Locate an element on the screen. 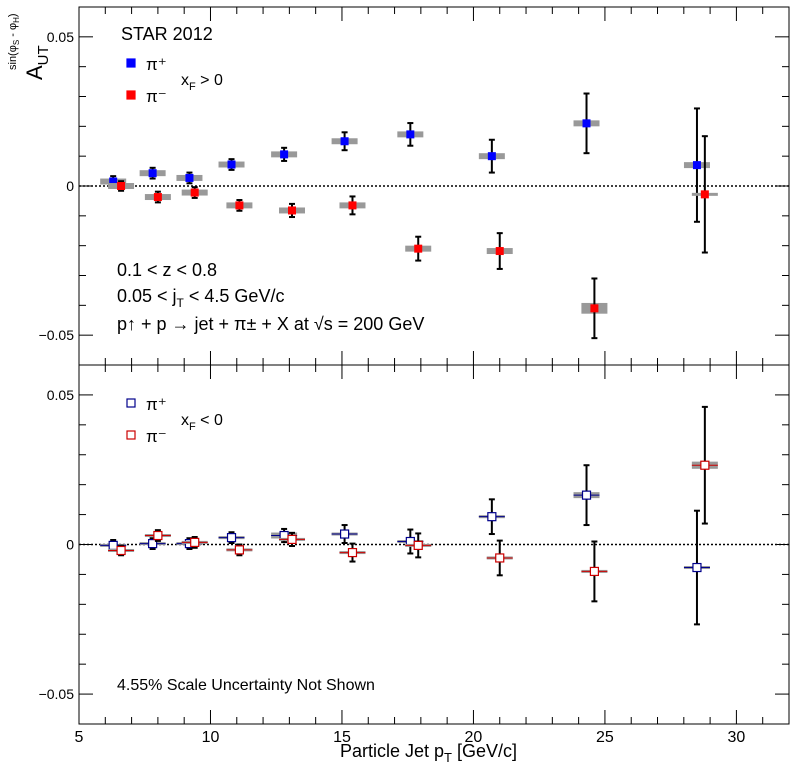  x-tick-label: 20 is located at coordinates (474, 737).